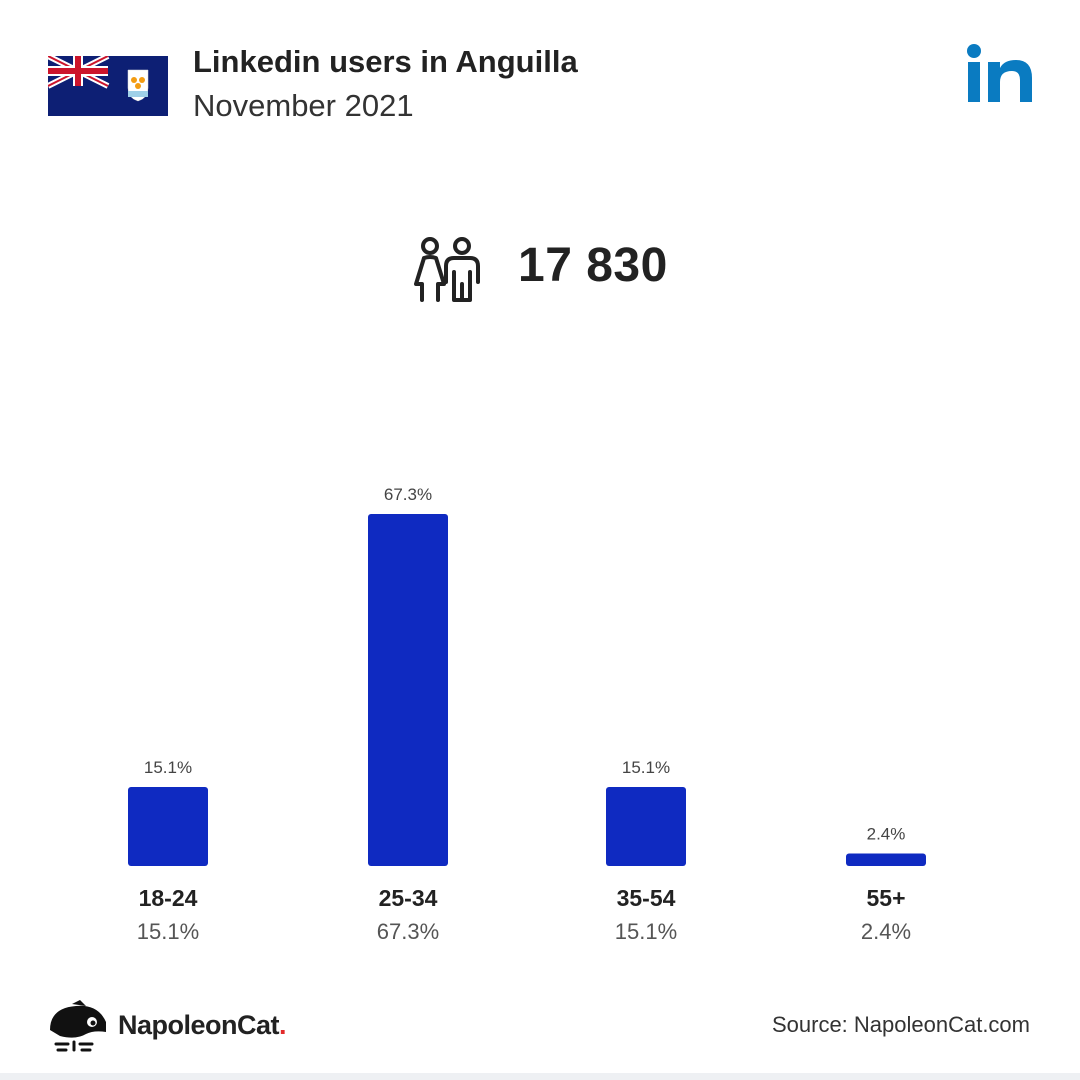 The width and height of the screenshot is (1080, 1080). What do you see at coordinates (900, 1024) in the screenshot?
I see `source-text: Source: NapoleonCat.com` at bounding box center [900, 1024].